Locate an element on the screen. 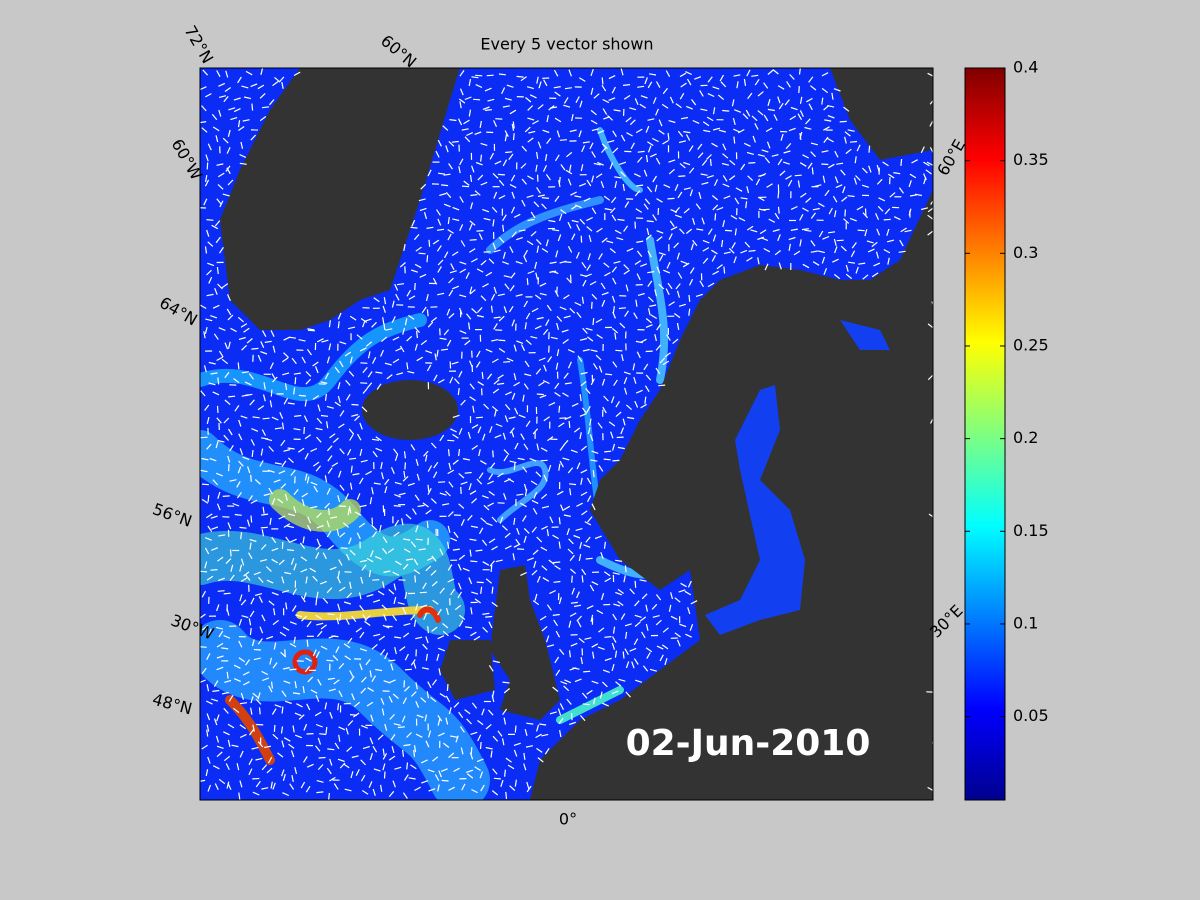  graticule-label: 48°N is located at coordinates (172, 704).